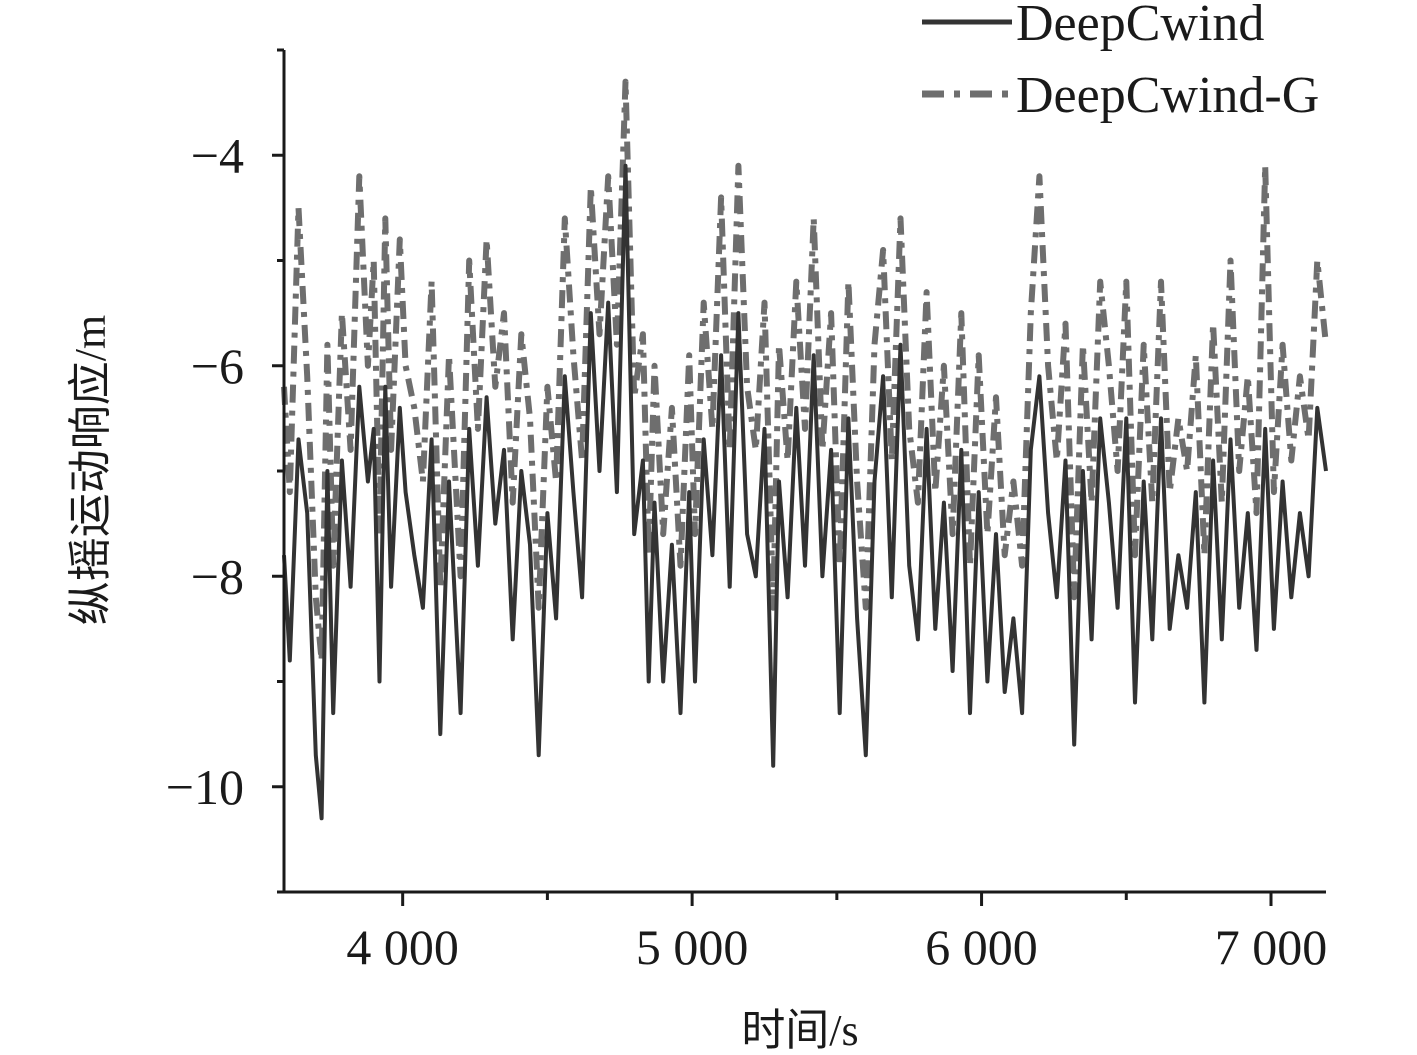  I want to click on y-axis-label: 纵摇运动响应/m, so click(90, 470).